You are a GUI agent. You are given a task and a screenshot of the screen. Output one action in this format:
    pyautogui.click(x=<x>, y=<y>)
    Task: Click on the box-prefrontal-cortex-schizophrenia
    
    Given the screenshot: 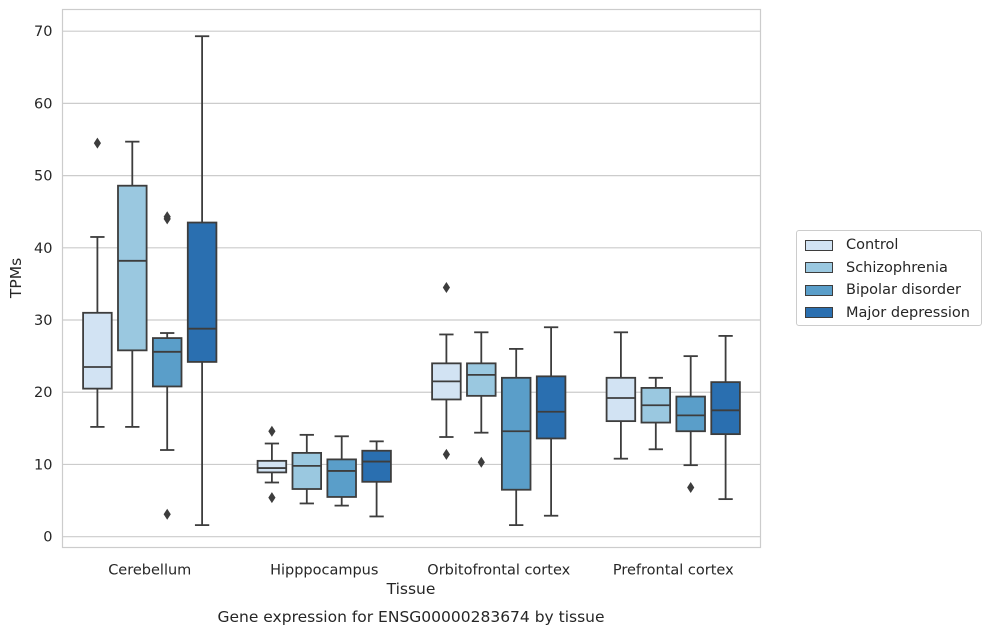 What is the action you would take?
    pyautogui.click(x=656, y=413)
    